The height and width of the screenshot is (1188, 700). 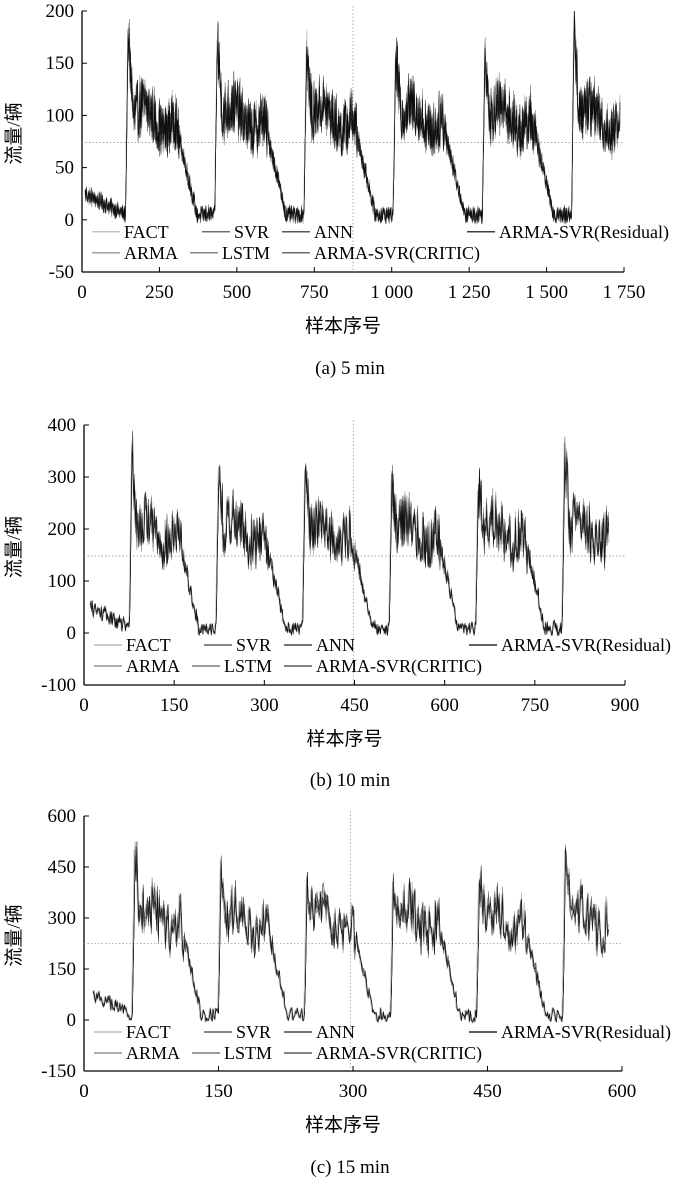 I want to click on y-tick-label: -50, so click(x=61, y=272).